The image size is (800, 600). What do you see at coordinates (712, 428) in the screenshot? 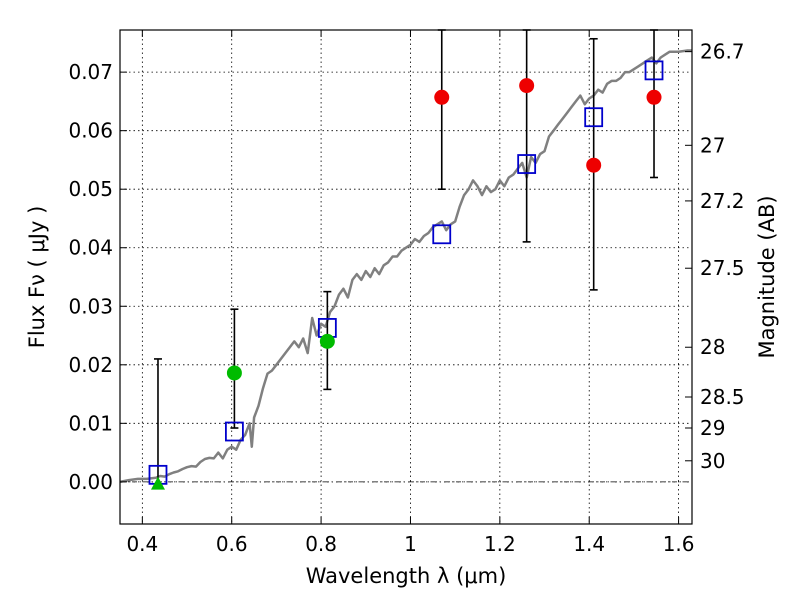
I see `mag-tick-label: 29` at bounding box center [712, 428].